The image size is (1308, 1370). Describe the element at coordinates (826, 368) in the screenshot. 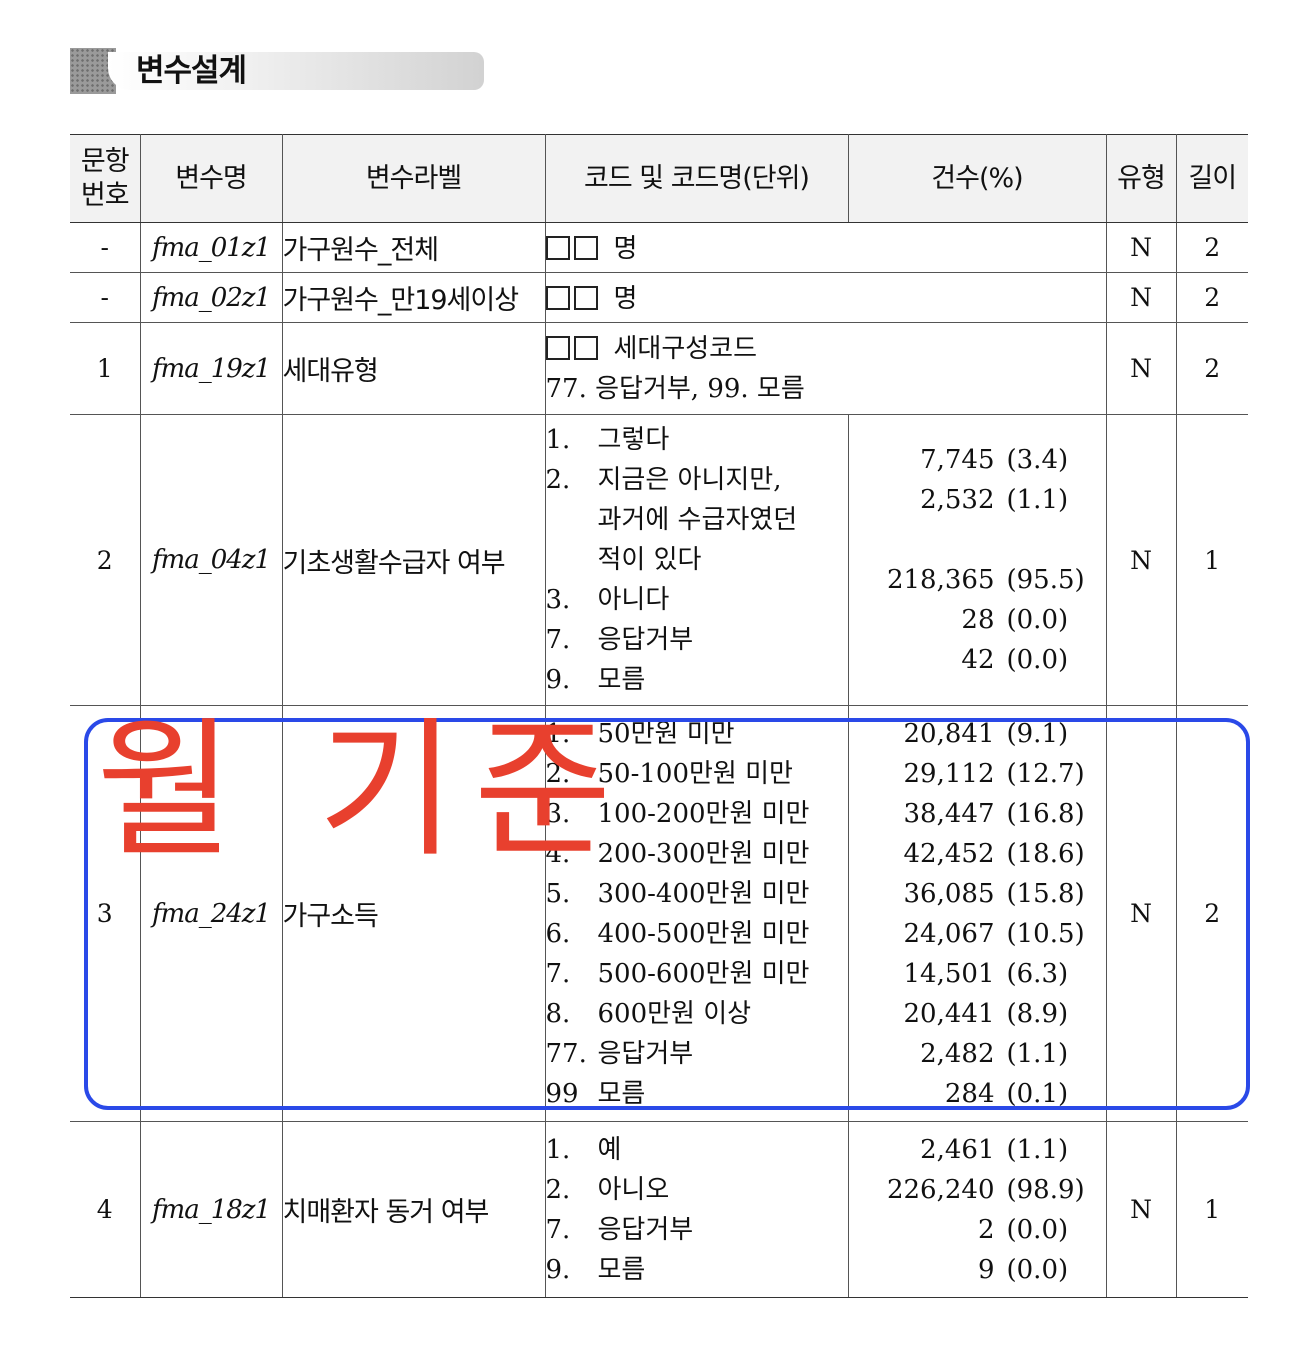

I see `code-cell: 세대구성코드 77. 응답거부, 99. 모름` at that location.